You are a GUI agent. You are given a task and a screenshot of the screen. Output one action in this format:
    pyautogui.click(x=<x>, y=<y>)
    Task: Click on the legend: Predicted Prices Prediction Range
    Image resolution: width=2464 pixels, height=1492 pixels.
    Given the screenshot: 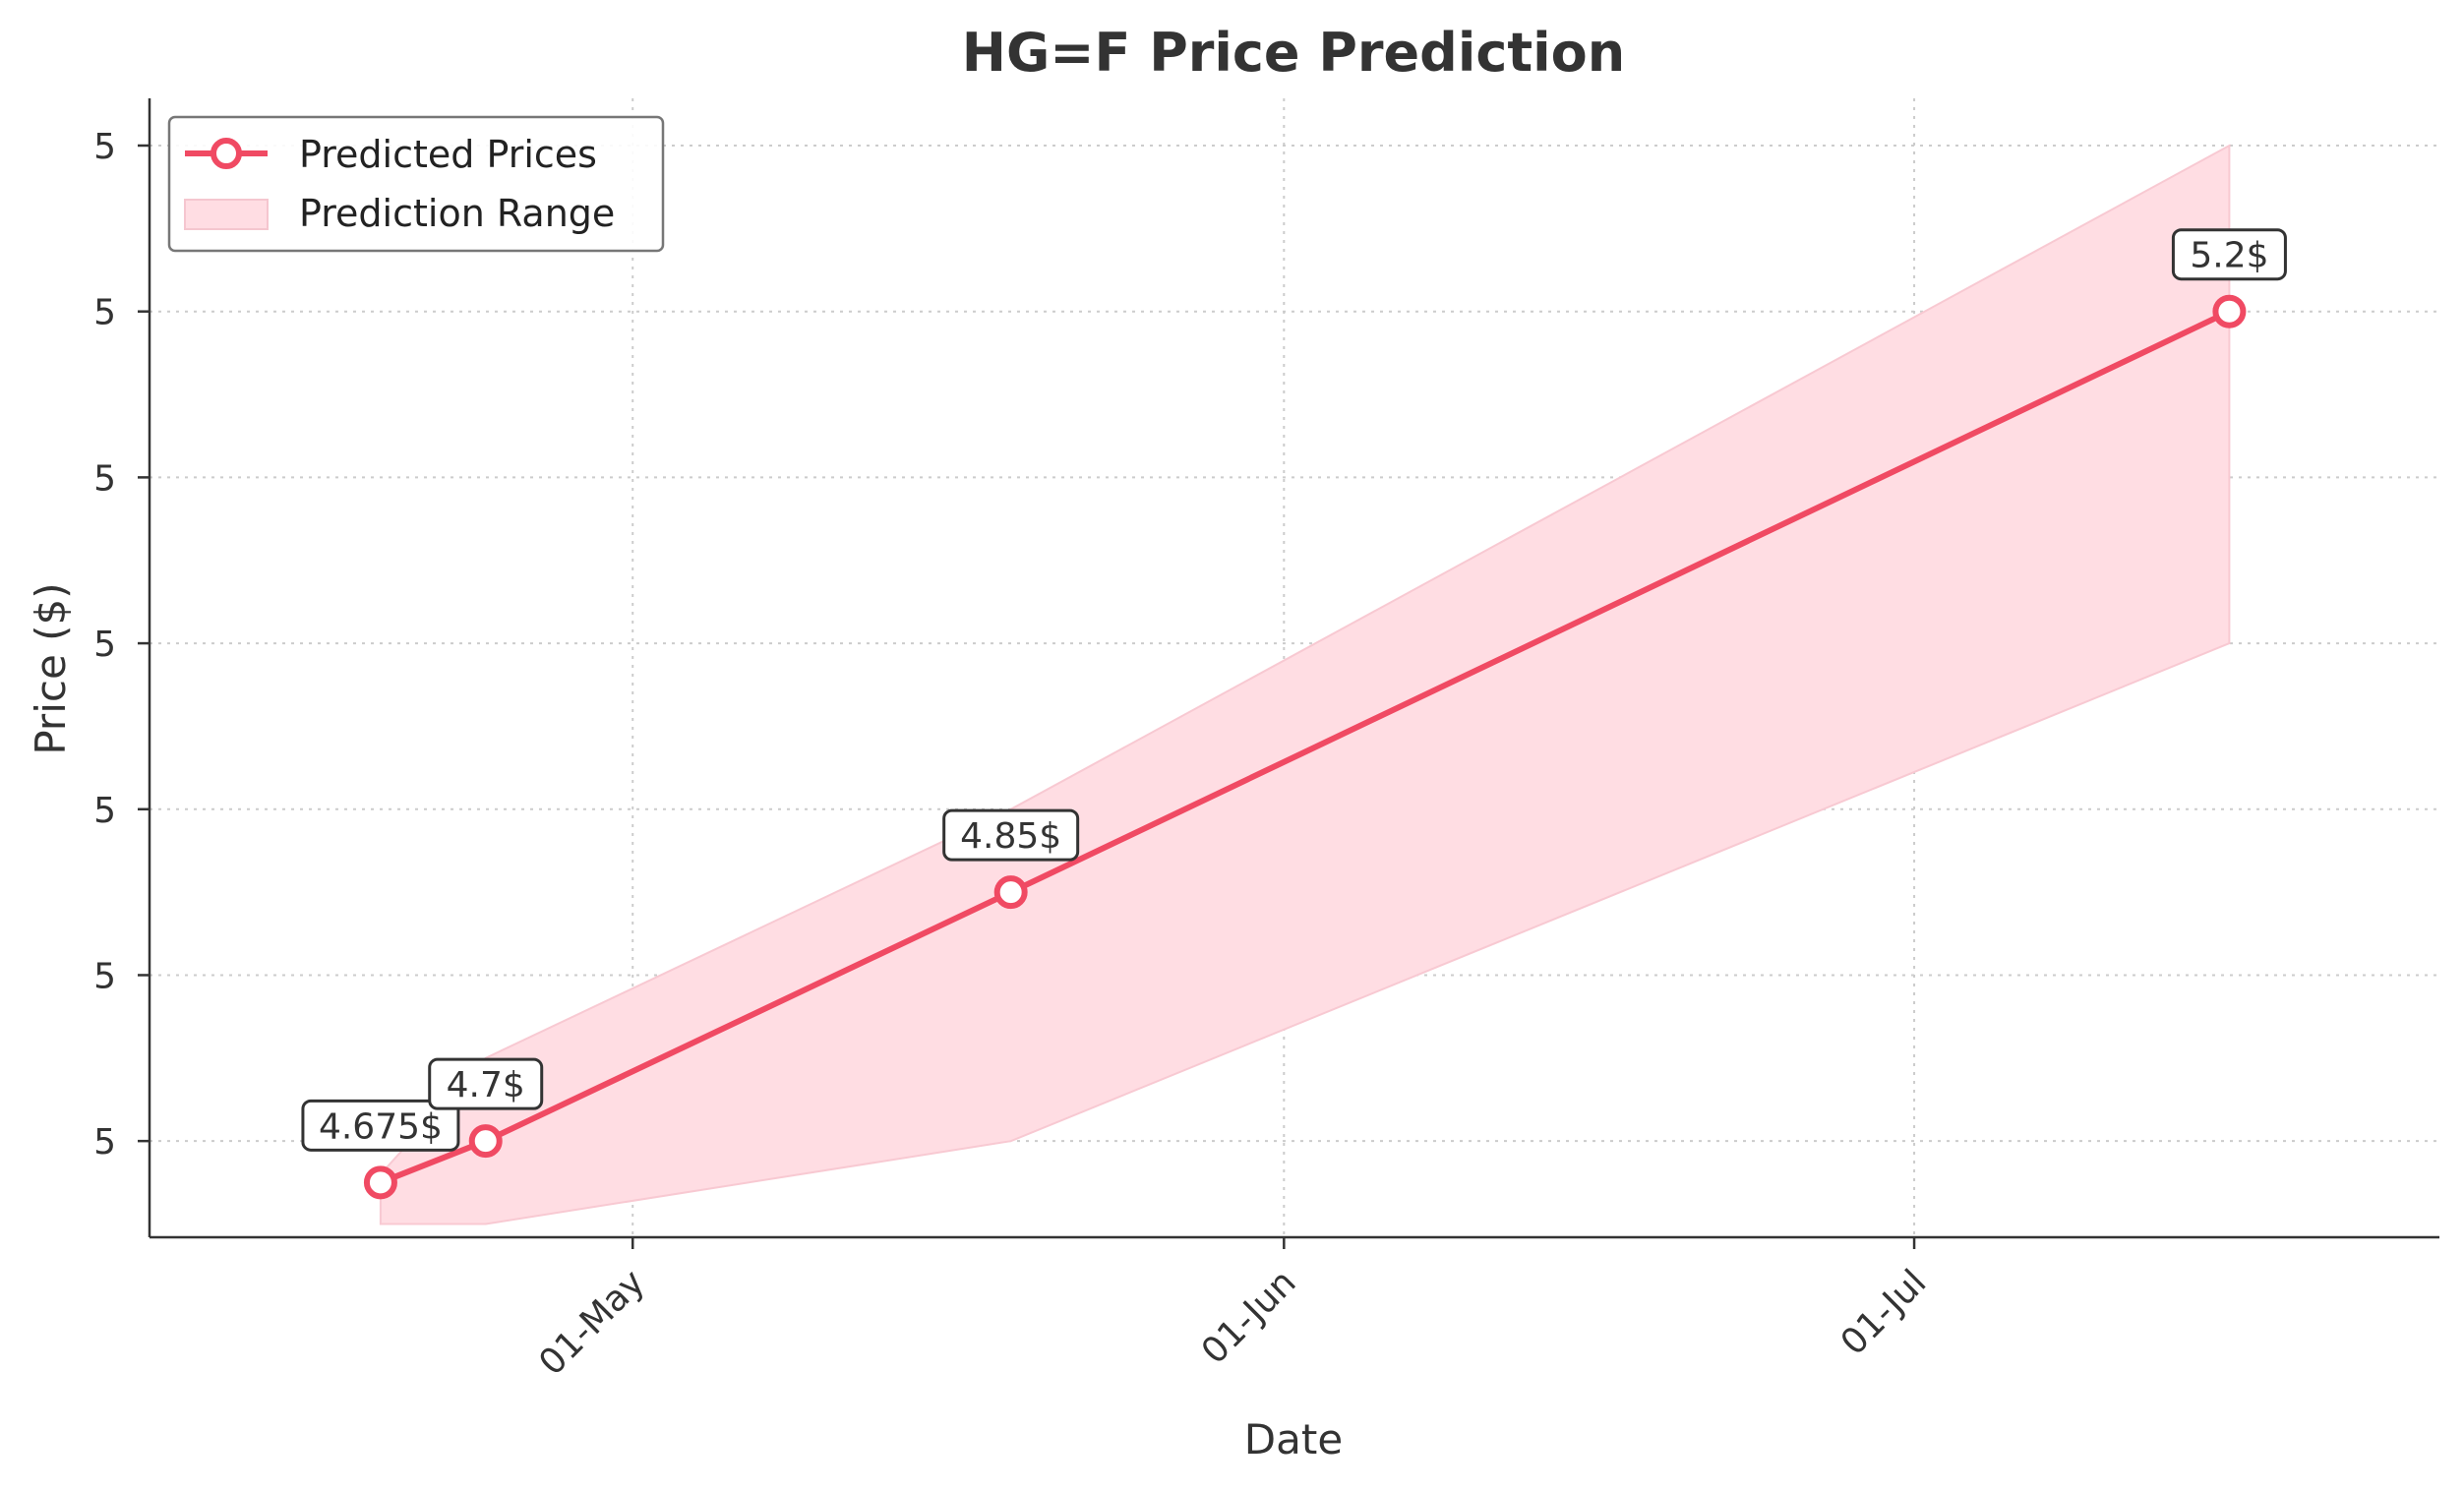 What is the action you would take?
    pyautogui.click(x=416, y=184)
    